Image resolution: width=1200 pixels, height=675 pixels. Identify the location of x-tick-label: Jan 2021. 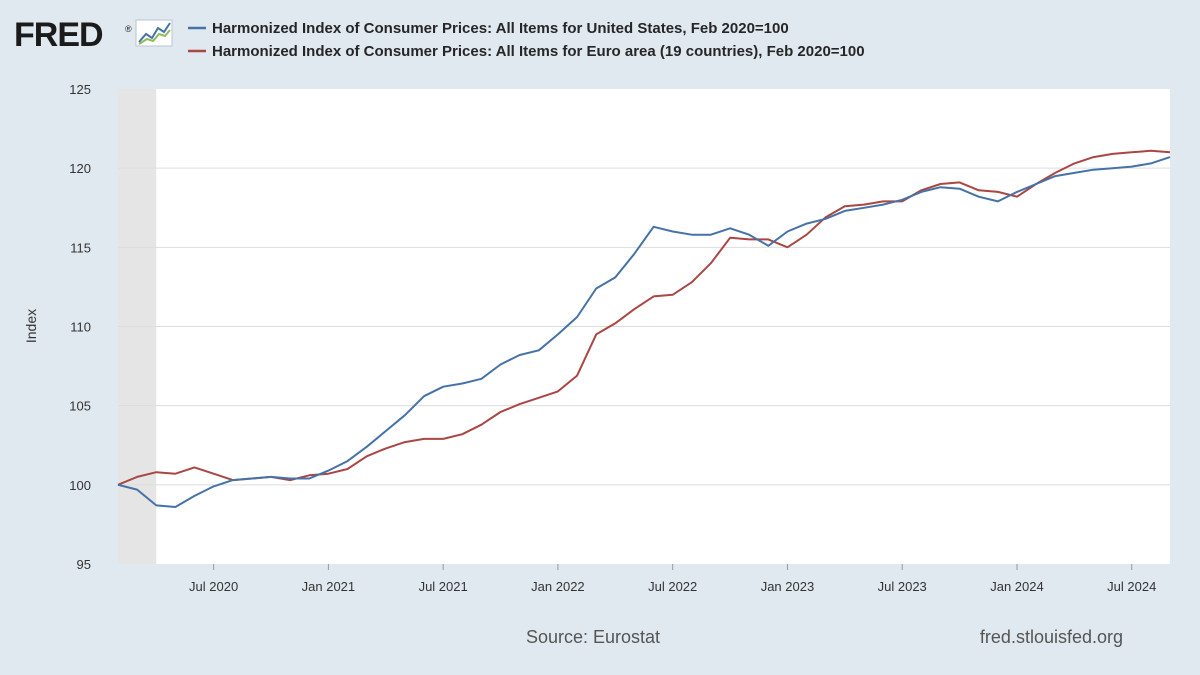
(329, 586).